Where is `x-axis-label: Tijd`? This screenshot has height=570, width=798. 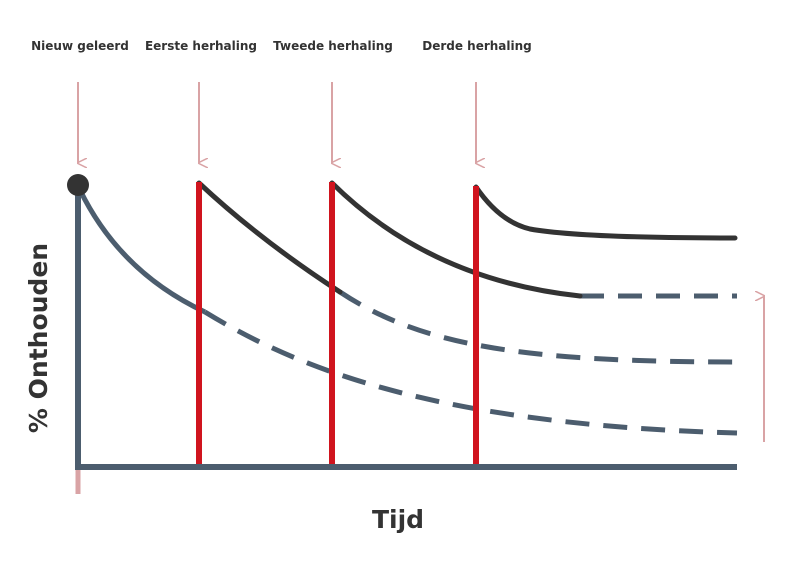 x-axis-label: Tijd is located at coordinates (398, 519).